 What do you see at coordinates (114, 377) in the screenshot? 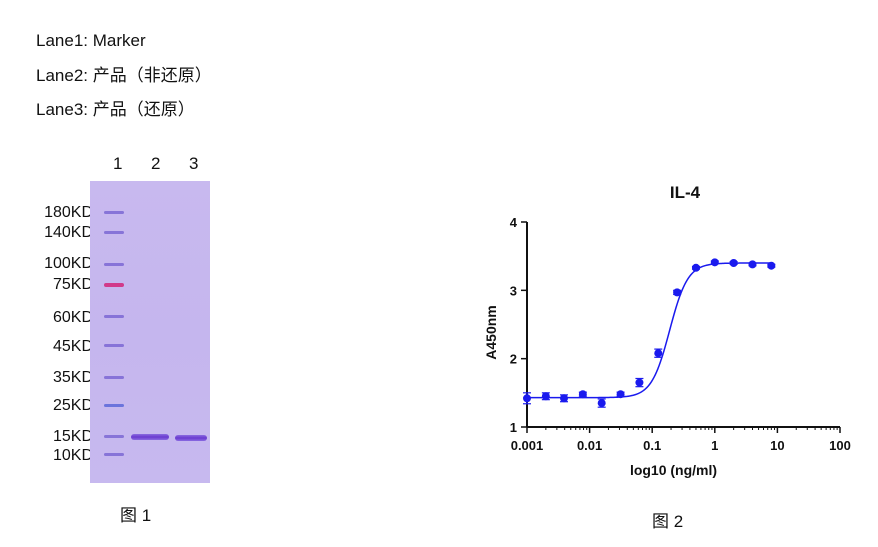
I see `marker-band-35kd` at bounding box center [114, 377].